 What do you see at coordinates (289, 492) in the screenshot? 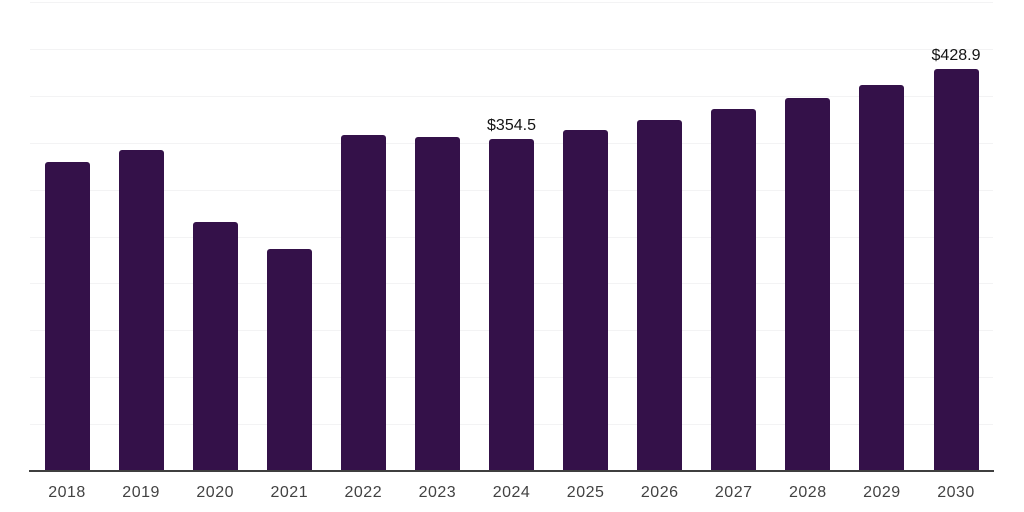
I see `x-tick-label-2021: 2021` at bounding box center [289, 492].